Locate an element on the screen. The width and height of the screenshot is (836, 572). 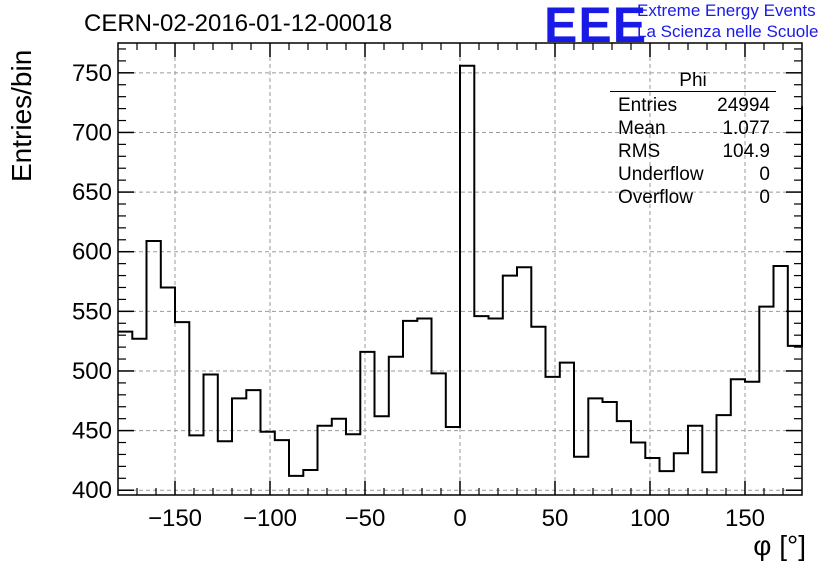
stats-title: Phi is located at coordinates (693, 80).